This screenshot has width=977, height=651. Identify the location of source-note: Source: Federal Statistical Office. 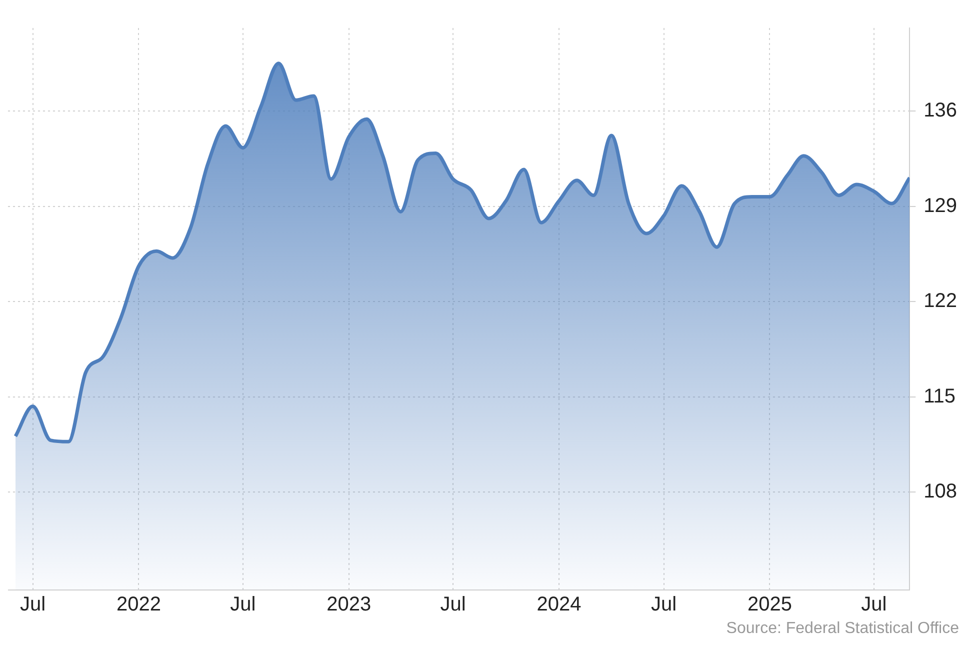
(842, 629).